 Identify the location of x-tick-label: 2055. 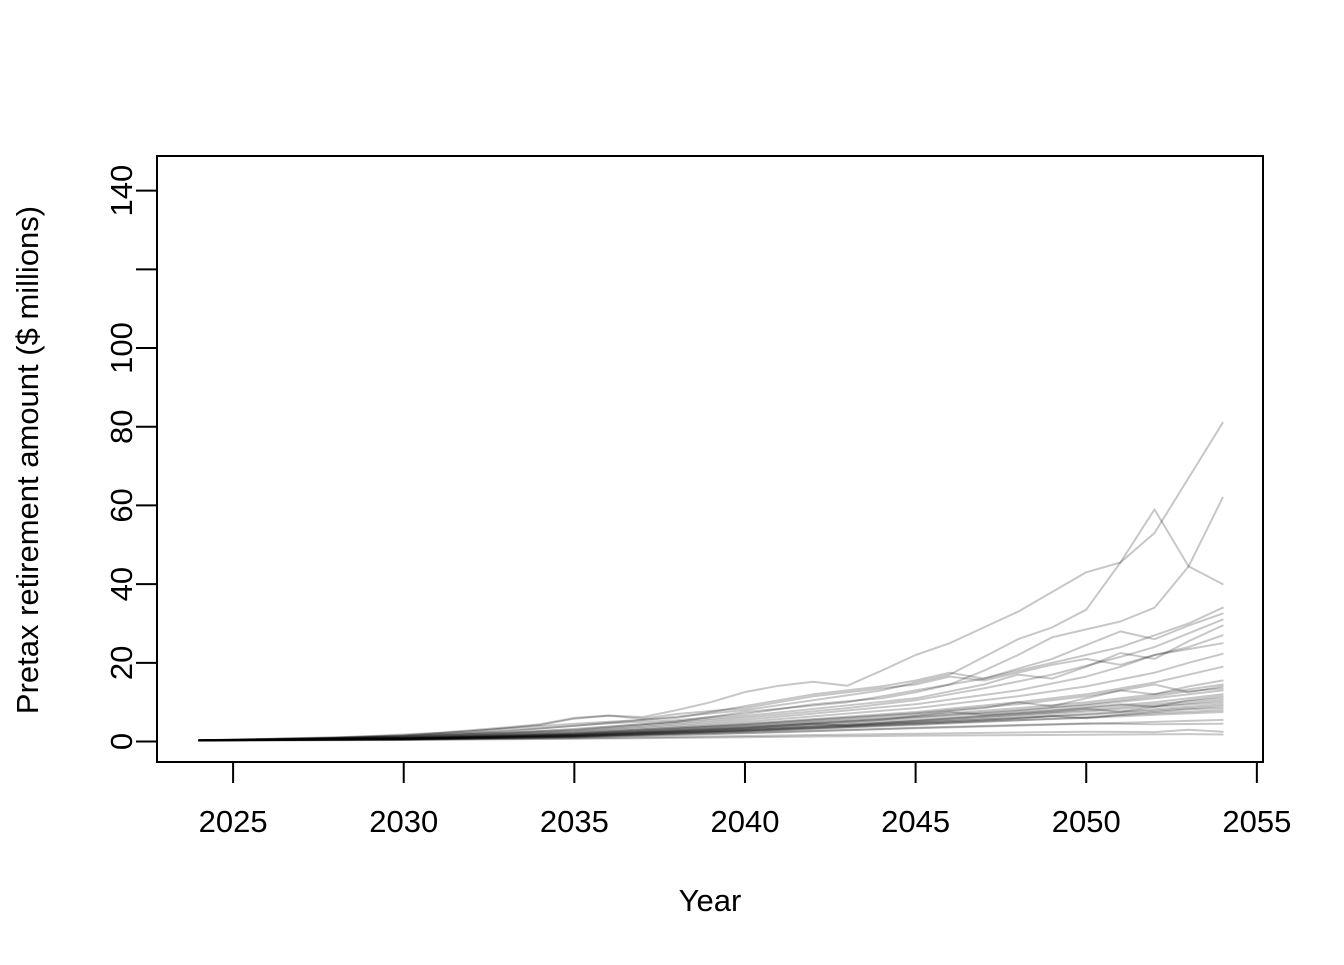
(1256, 821).